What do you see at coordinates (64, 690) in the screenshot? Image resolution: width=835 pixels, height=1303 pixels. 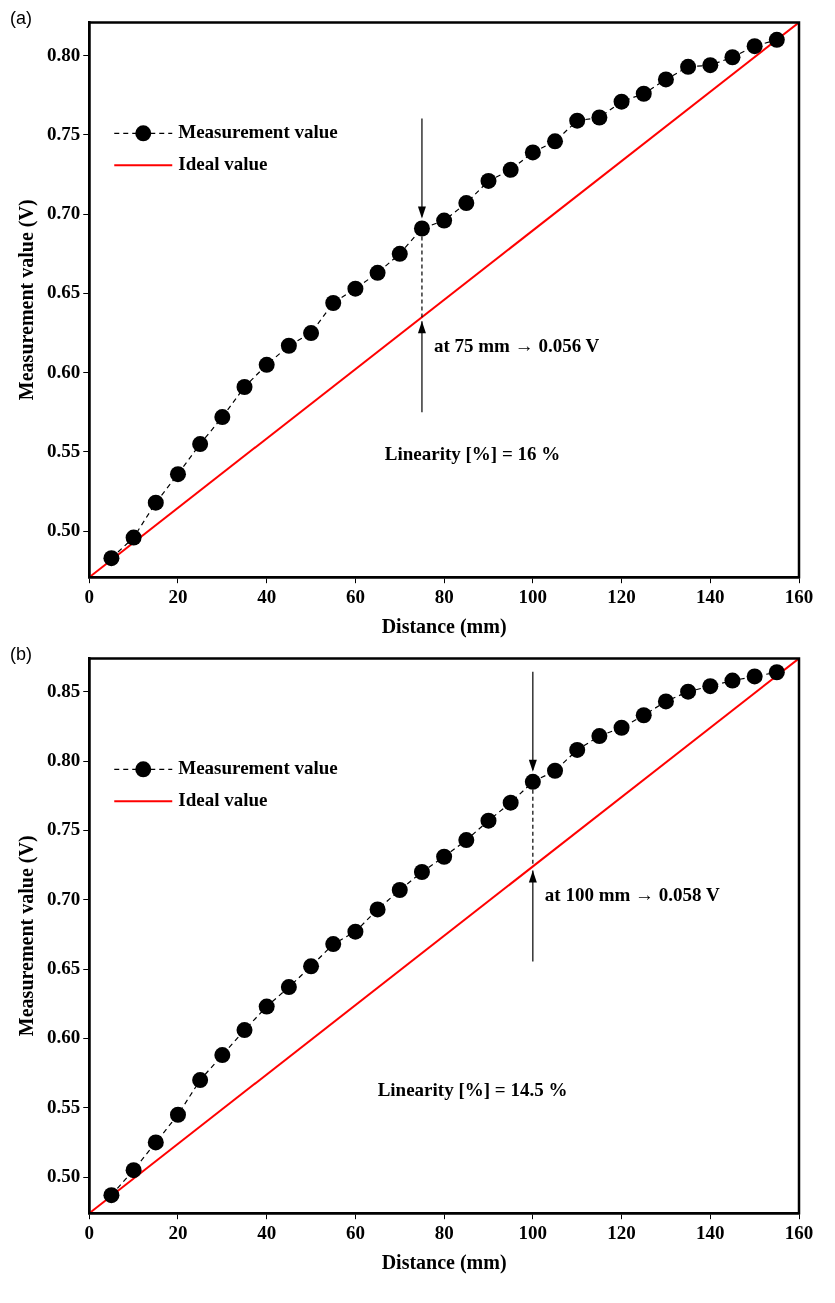 I see `y-tick-label: 0.85` at bounding box center [64, 690].